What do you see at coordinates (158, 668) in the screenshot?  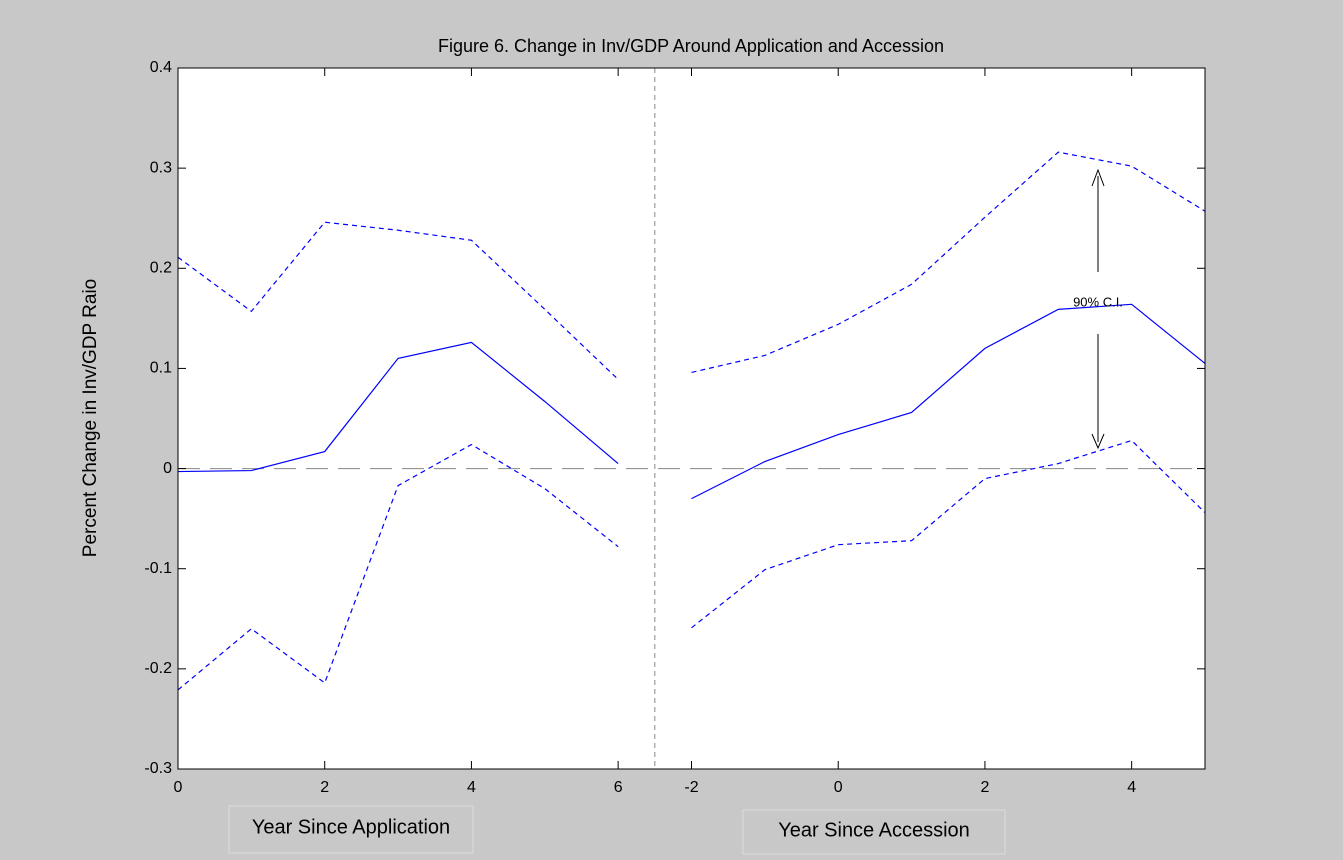 I see `y-tick-label: -0.2` at bounding box center [158, 668].